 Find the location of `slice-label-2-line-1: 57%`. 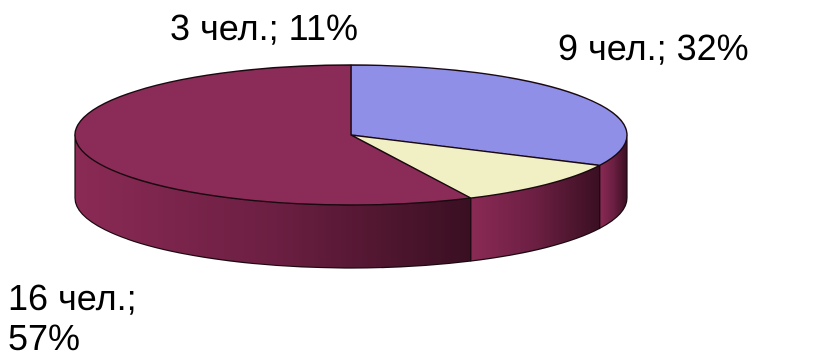

slice-label-2-line-1: 57% is located at coordinates (44, 338).